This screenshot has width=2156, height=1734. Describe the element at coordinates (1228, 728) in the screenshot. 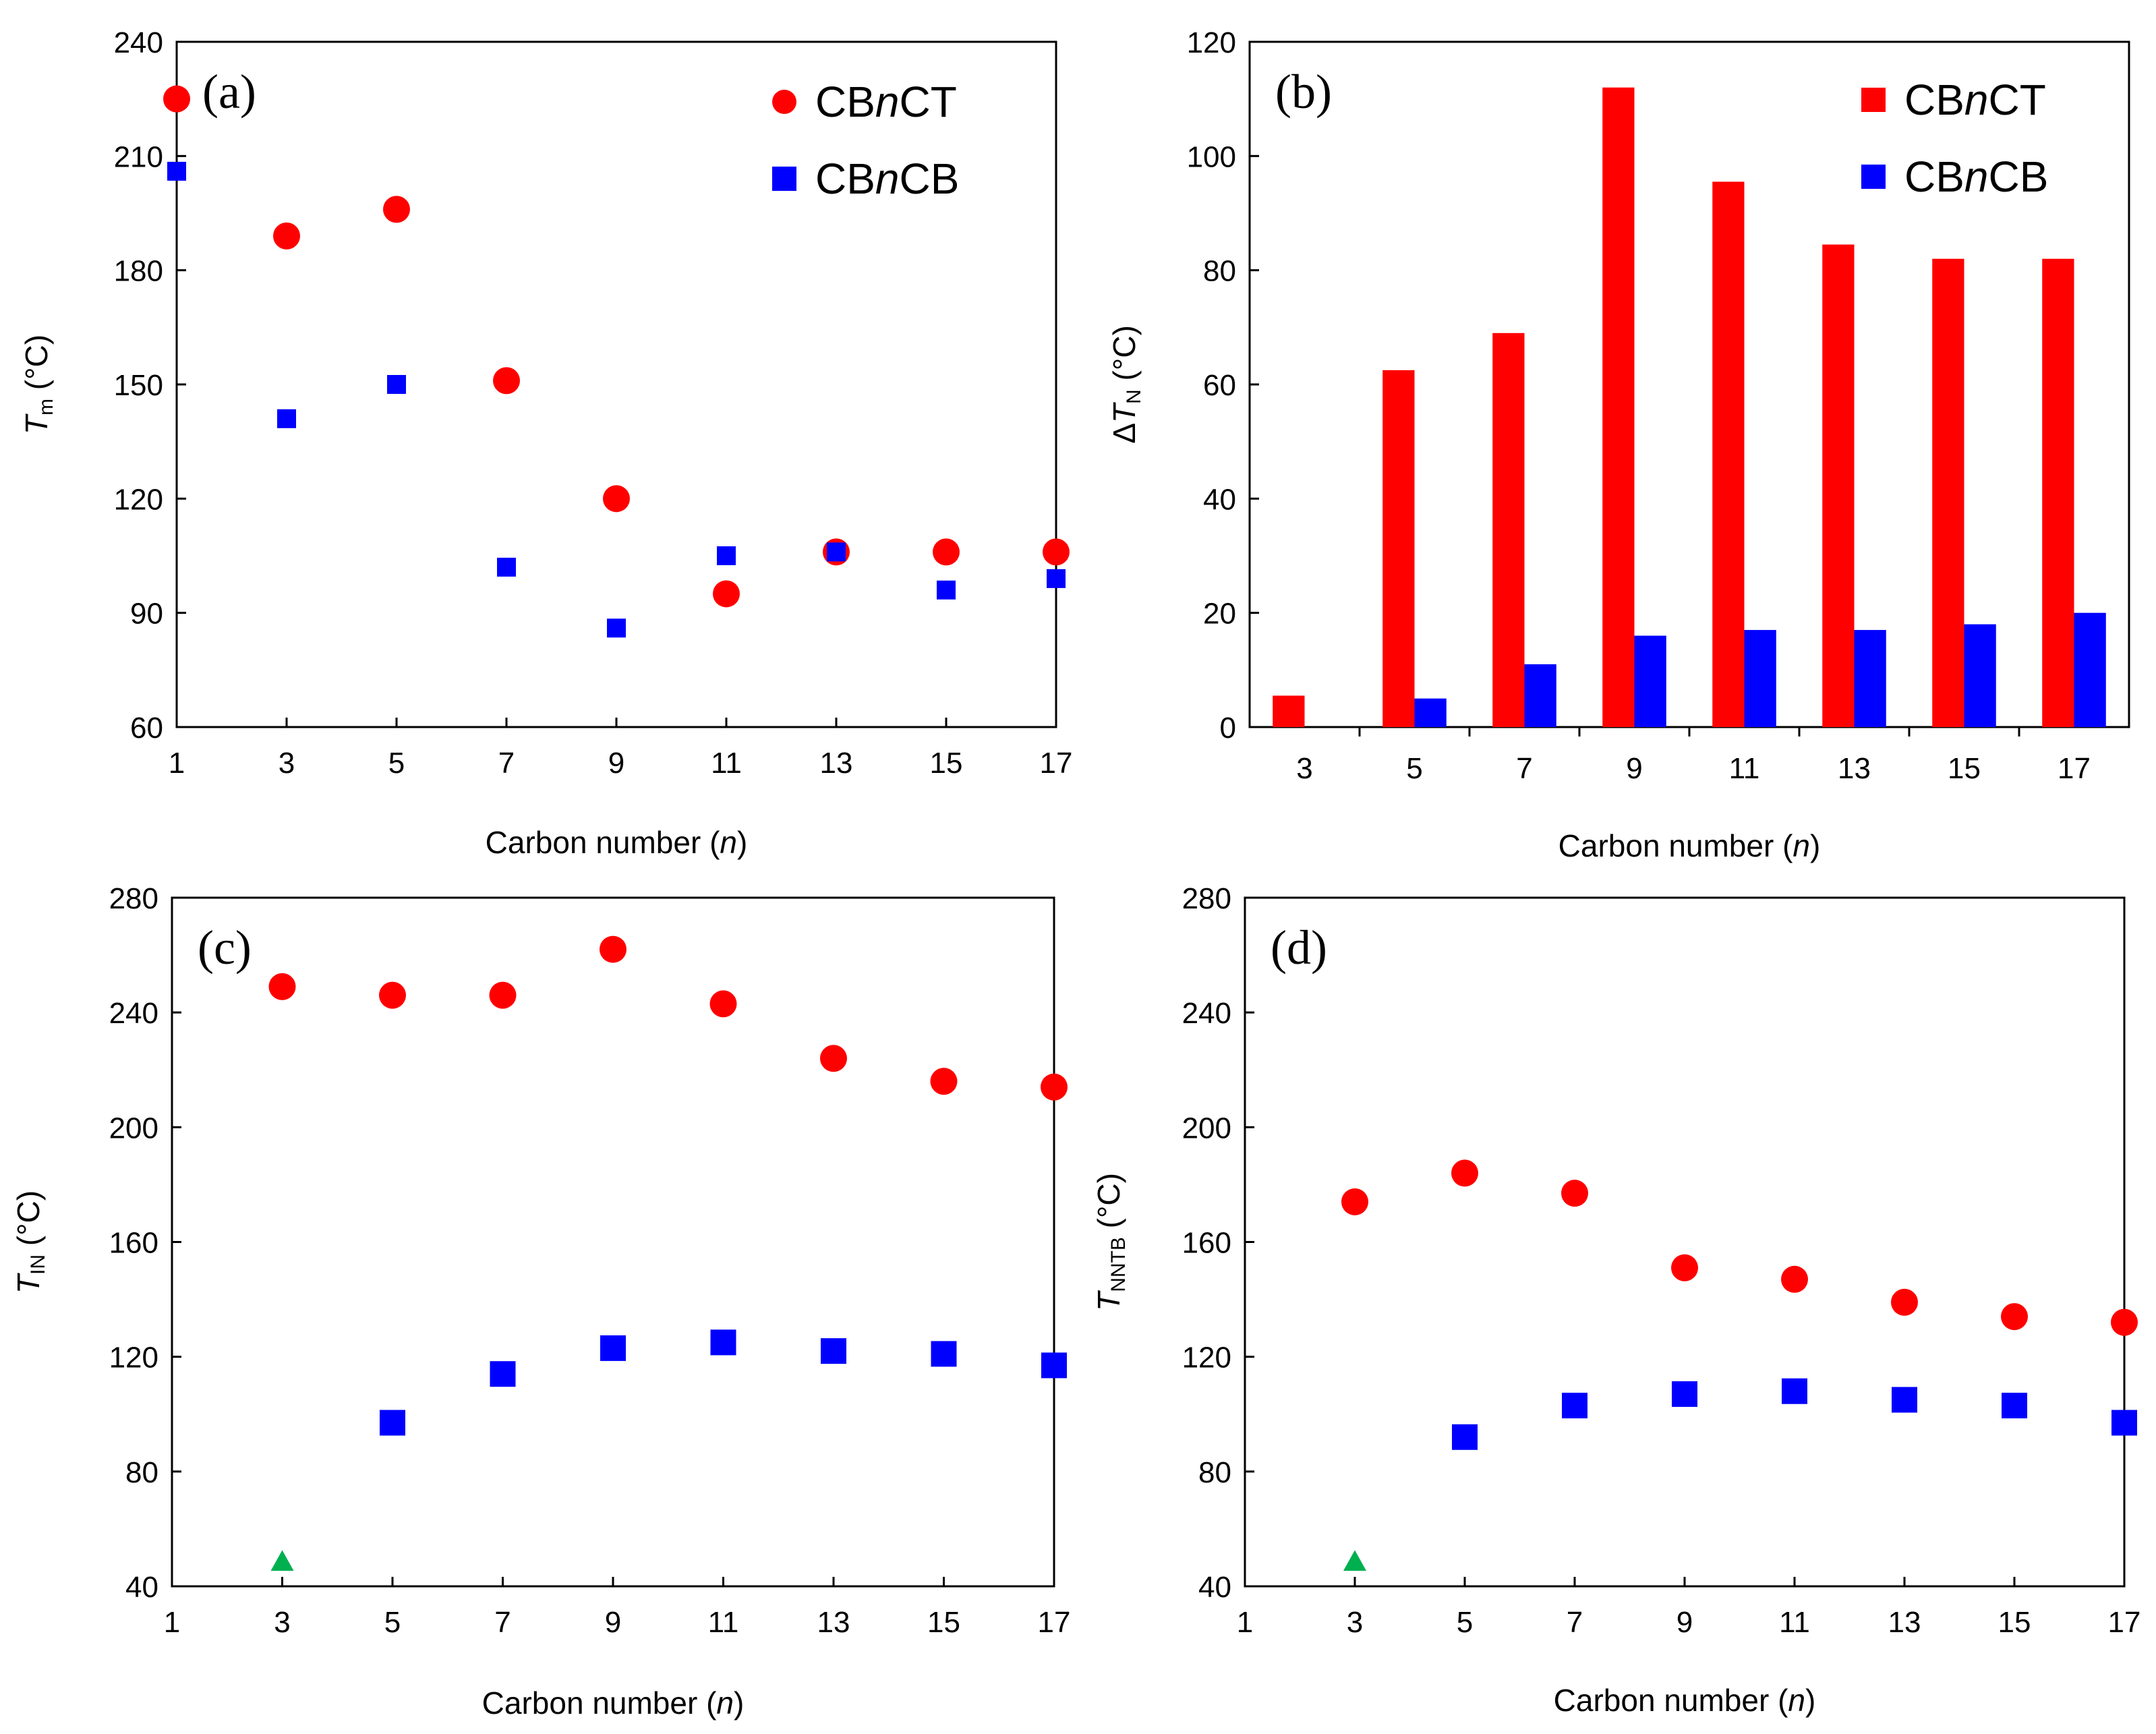

I see `y-tick-label-0: 0` at that location.